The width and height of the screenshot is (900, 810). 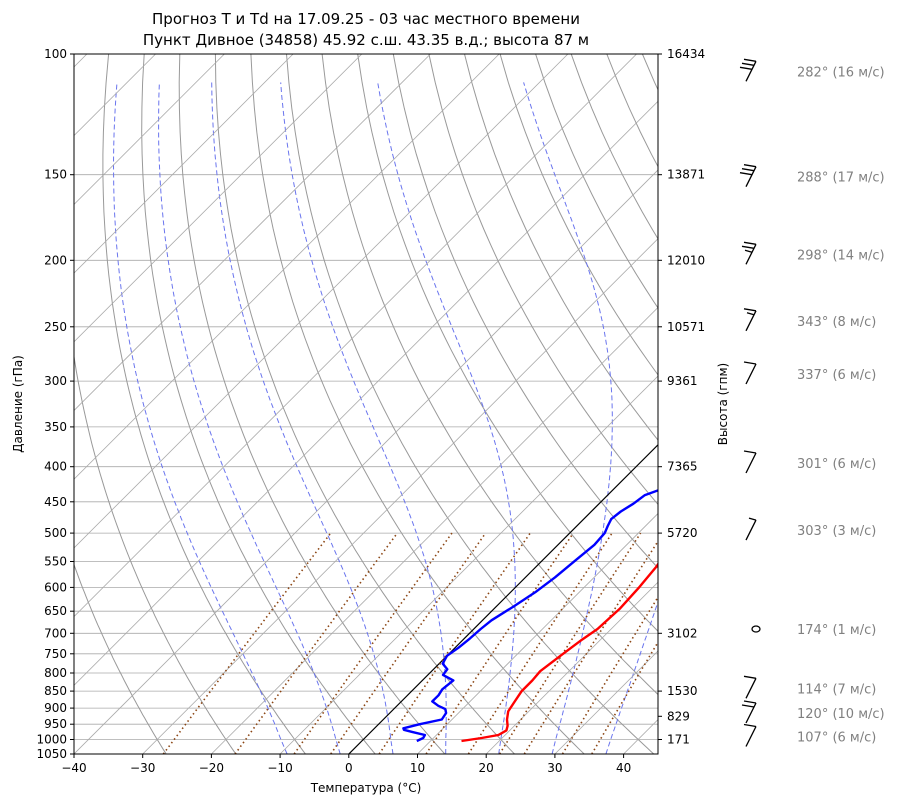 What do you see at coordinates (55, 260) in the screenshot?
I see `y-tick-label: 200` at bounding box center [55, 260].